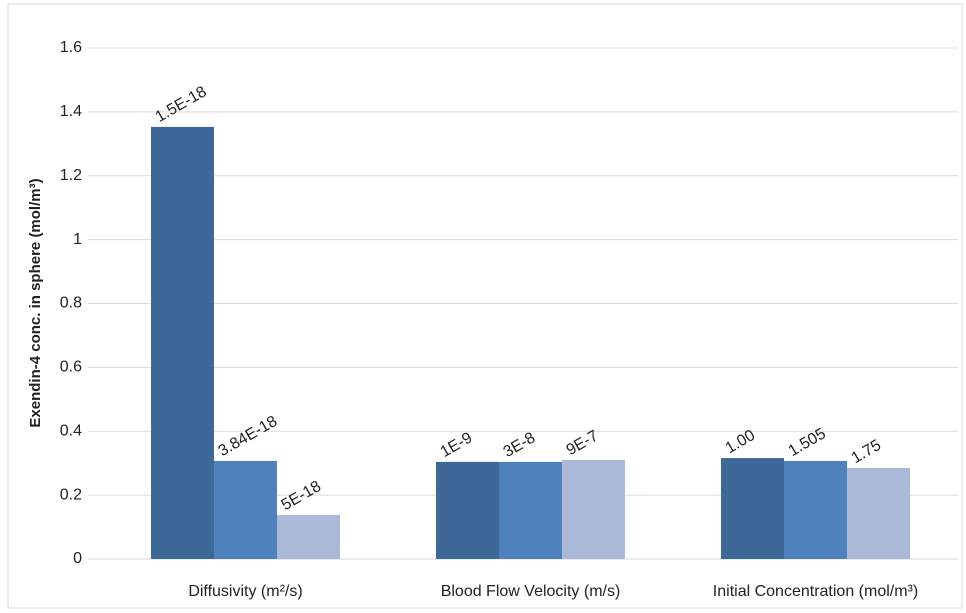  What do you see at coordinates (248, 436) in the screenshot?
I see `bar-label: 3.84E-18` at bounding box center [248, 436].